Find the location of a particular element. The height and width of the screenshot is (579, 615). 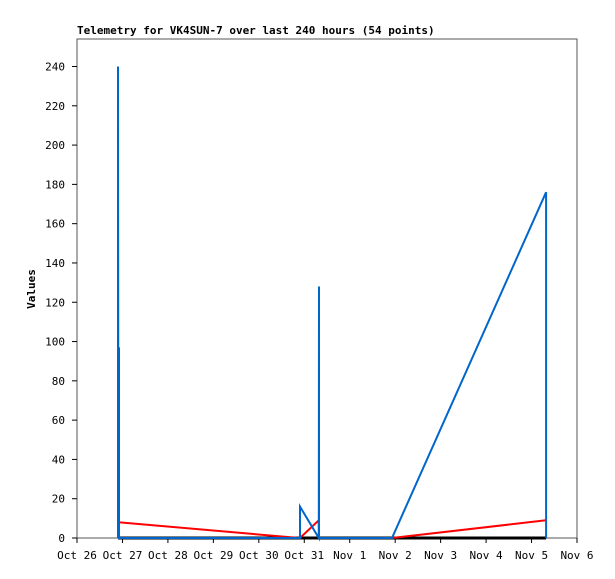

x-tick-label: Nov 2 is located at coordinates (395, 555).